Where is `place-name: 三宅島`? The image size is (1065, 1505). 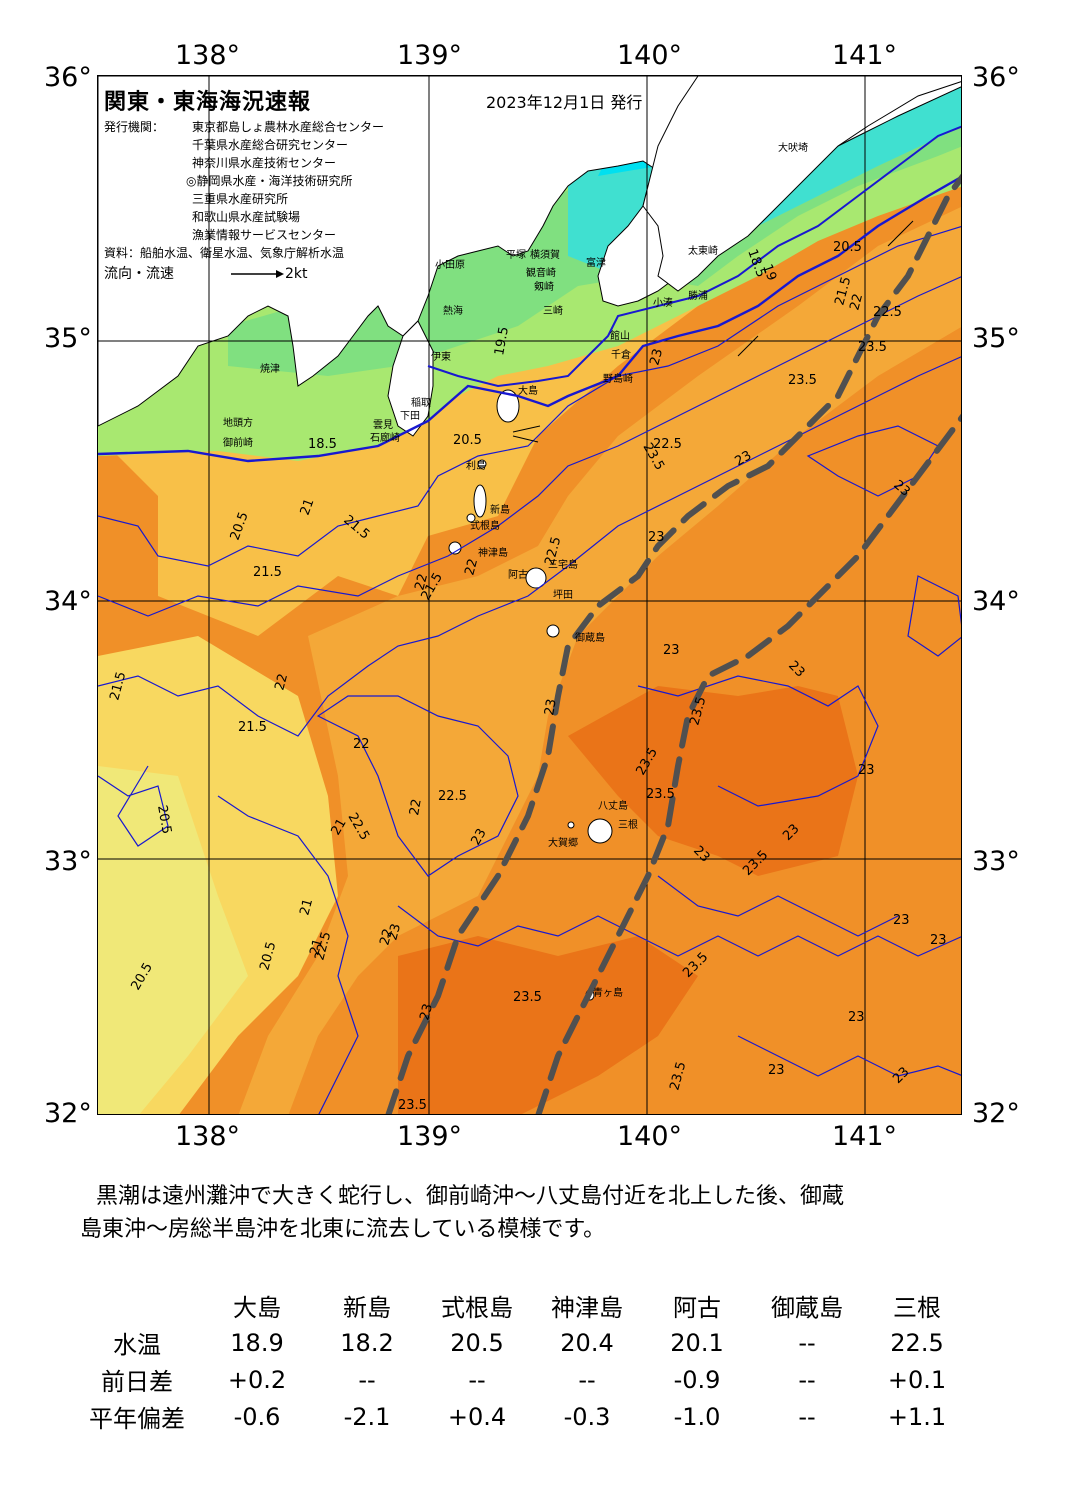
place-name: 三宅島 is located at coordinates (563, 564).